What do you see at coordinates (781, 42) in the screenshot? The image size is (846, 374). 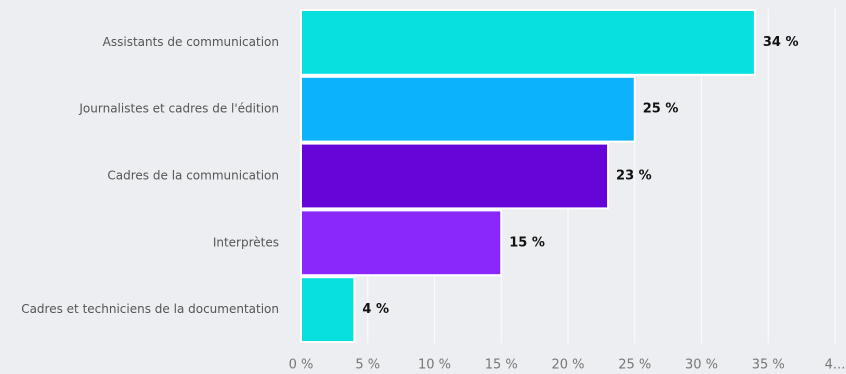 I see `value-label: 34 %` at bounding box center [781, 42].